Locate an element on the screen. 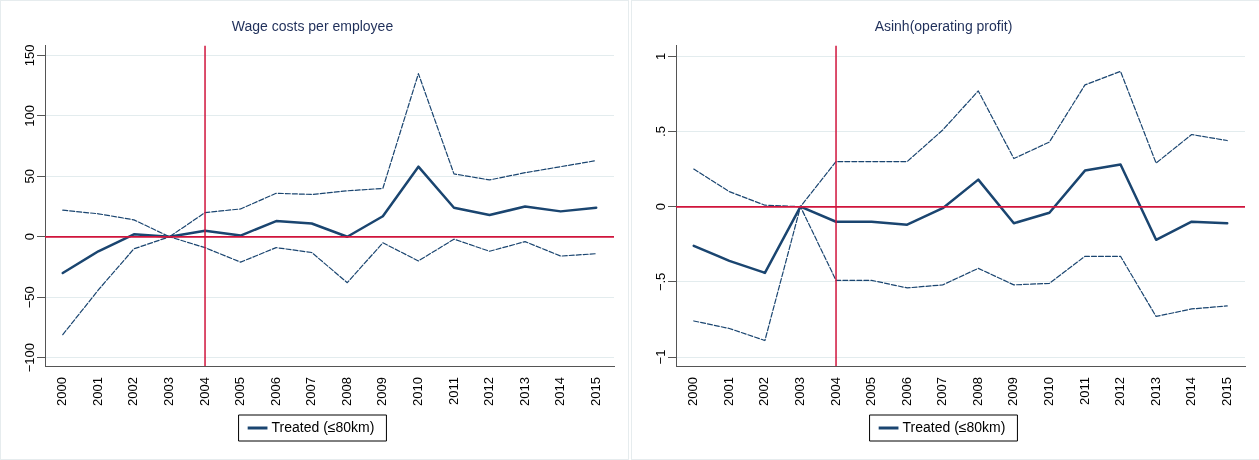  y-tick-label: 50 is located at coordinates (30, 176).